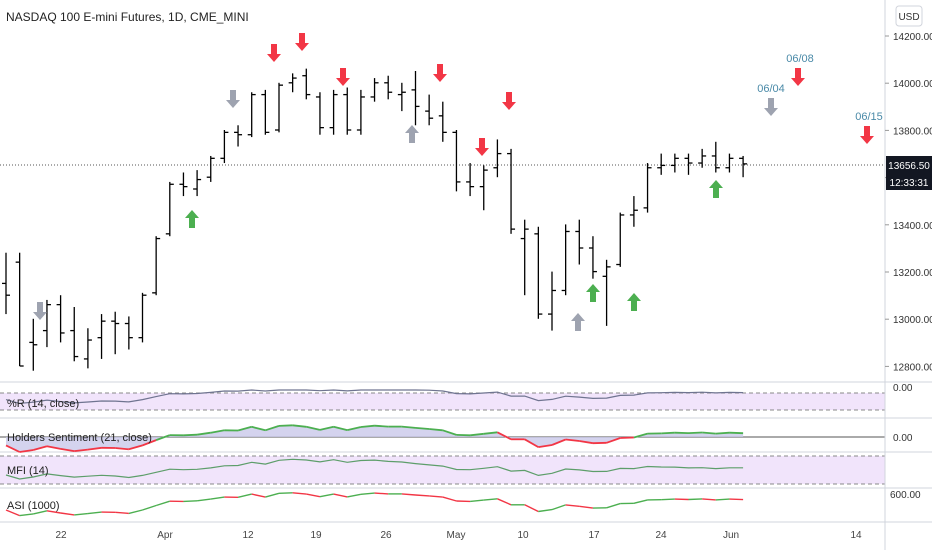 The height and width of the screenshot is (555, 932). Describe the element at coordinates (33, 506) in the screenshot. I see `indicator-label-asi: ASI (1000)` at that location.